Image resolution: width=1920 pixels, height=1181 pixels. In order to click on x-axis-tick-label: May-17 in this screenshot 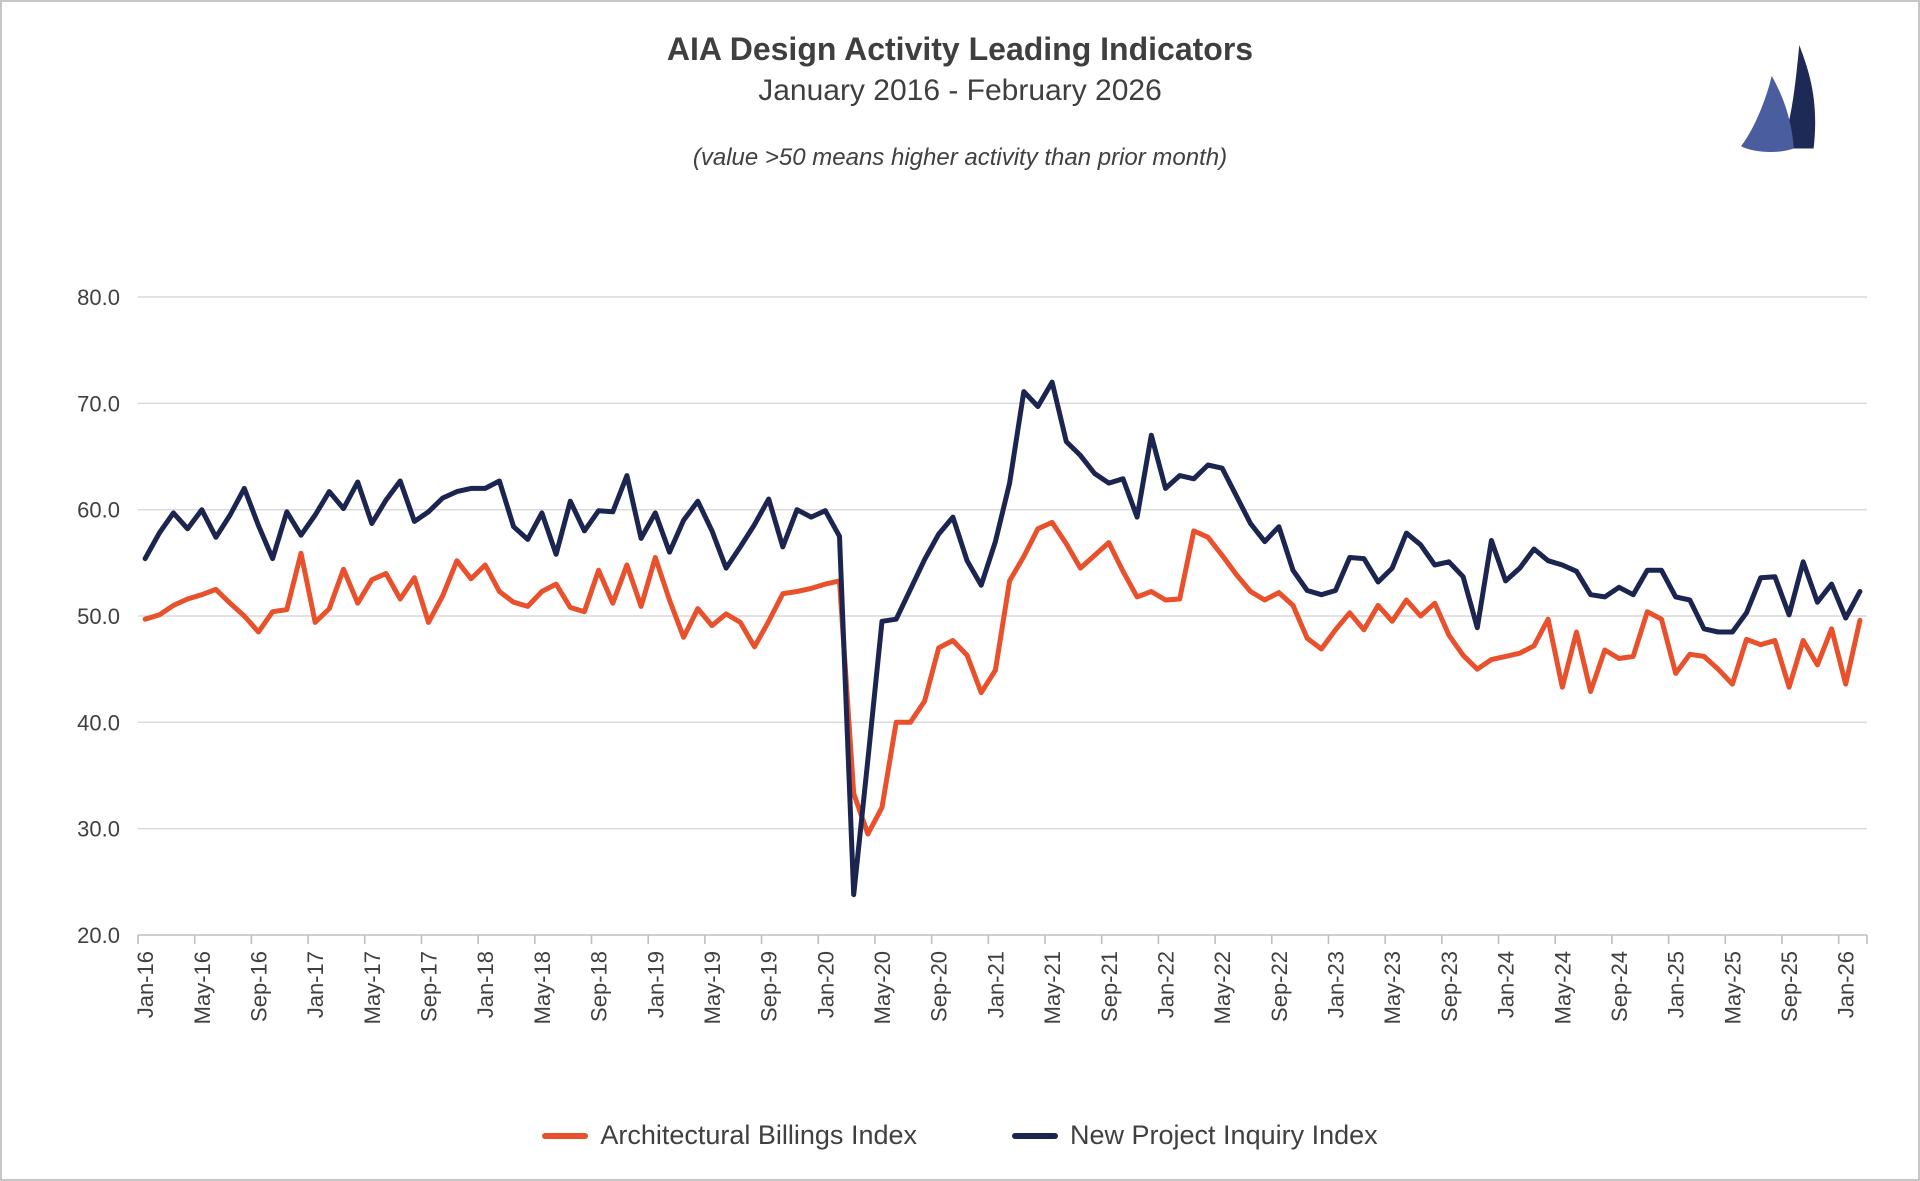, I will do `click(372, 987)`.